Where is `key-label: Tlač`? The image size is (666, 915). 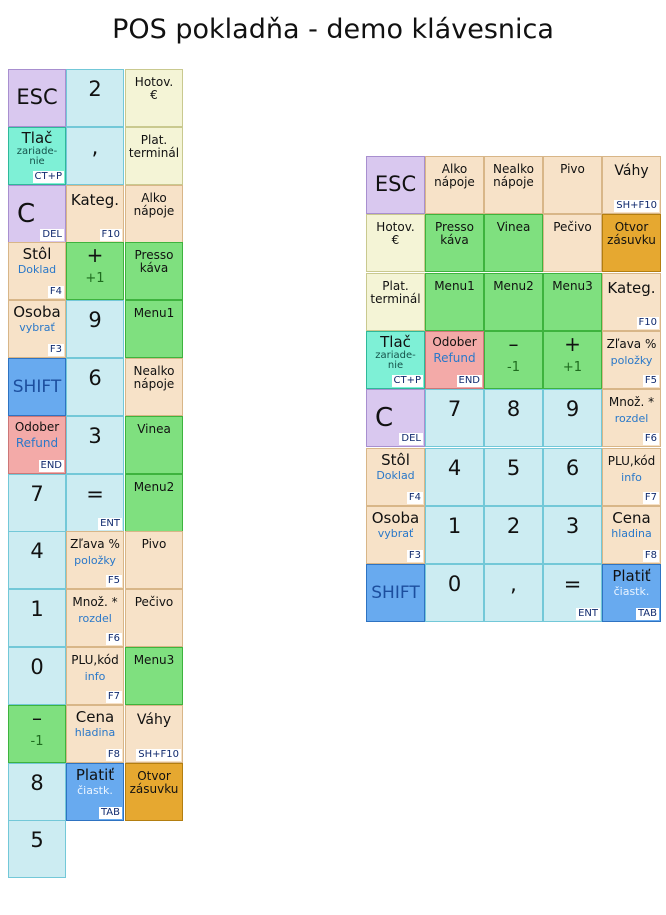
key-label: Tlač is located at coordinates (395, 342).